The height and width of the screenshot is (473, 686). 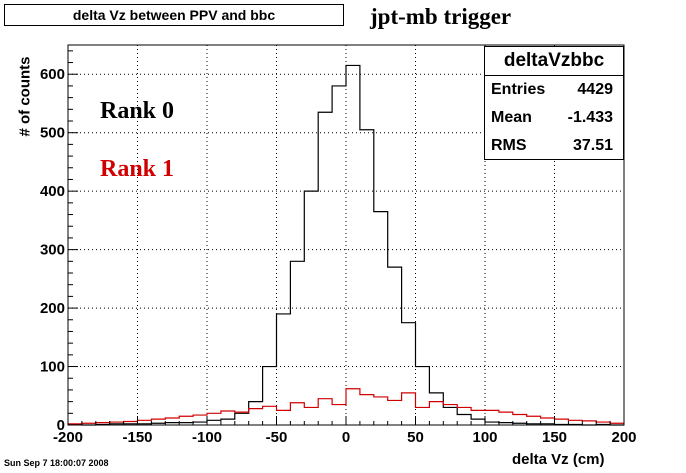 What do you see at coordinates (623, 437) in the screenshot?
I see `x-tick-label: 200` at bounding box center [623, 437].